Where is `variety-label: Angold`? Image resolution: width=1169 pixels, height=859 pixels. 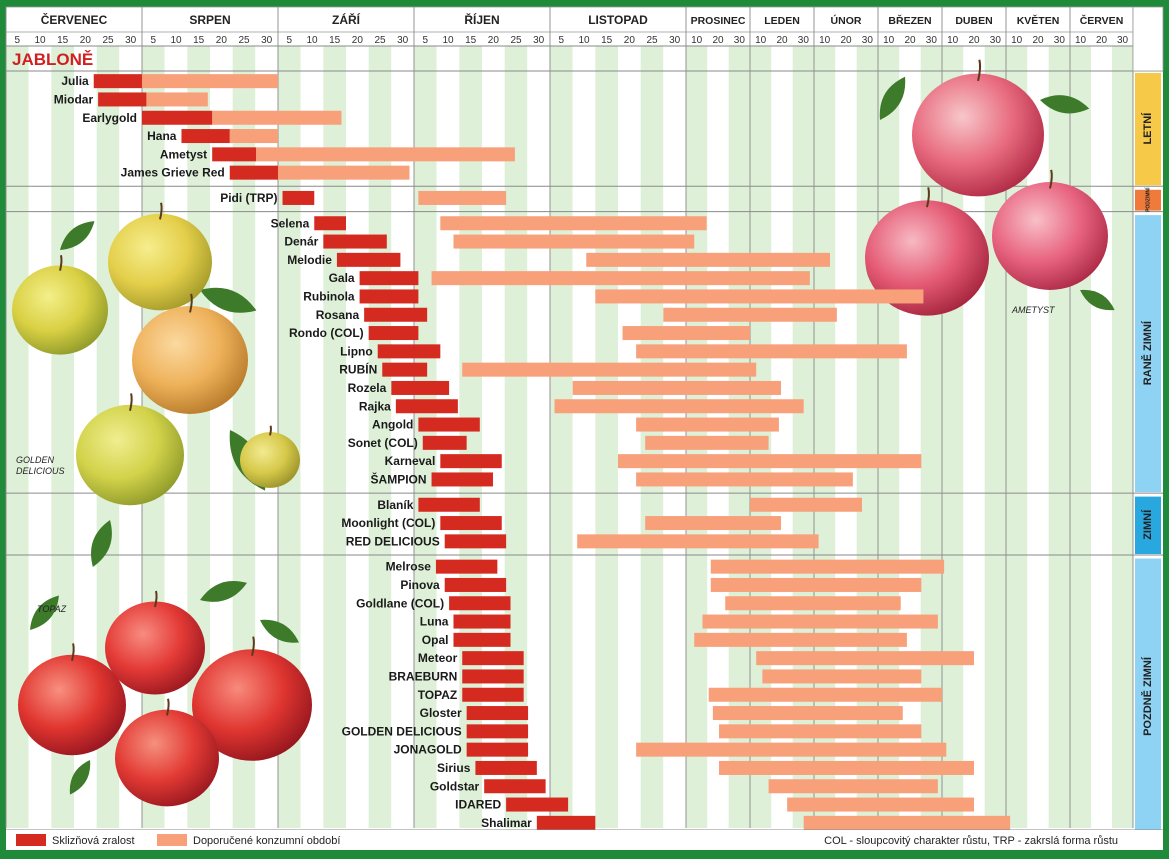 variety-label: Angold is located at coordinates (392, 425).